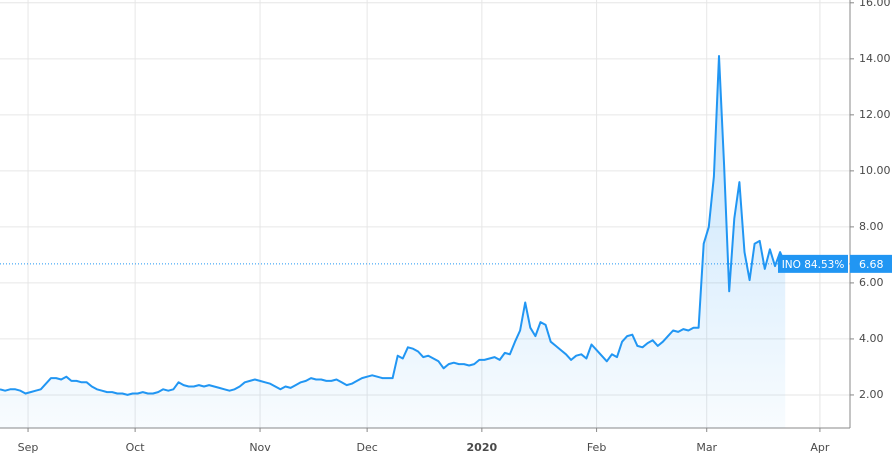 Image resolution: width=892 pixels, height=459 pixels. What do you see at coordinates (820, 447) in the screenshot?
I see `x-tick-label: Apr` at bounding box center [820, 447].